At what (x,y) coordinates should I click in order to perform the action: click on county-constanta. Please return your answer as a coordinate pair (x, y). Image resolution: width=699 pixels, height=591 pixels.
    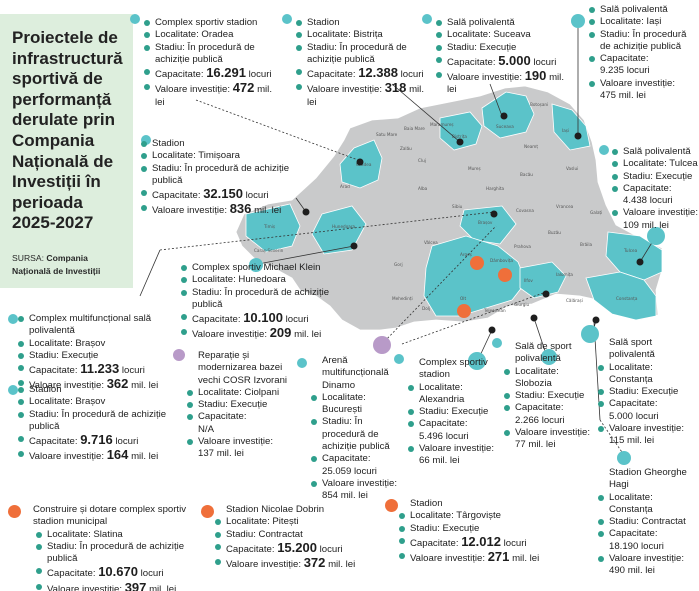
    Looking at the image, I should click on (621, 296).